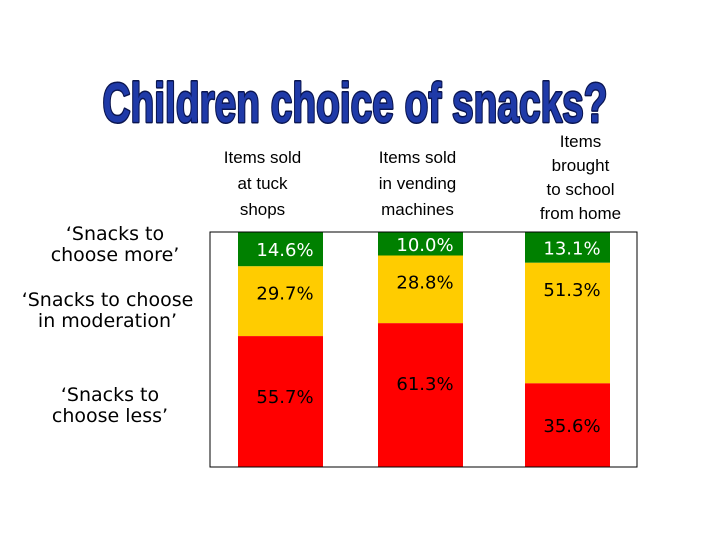  What do you see at coordinates (115, 255) in the screenshot?
I see `row-label-line: choose more’` at bounding box center [115, 255].